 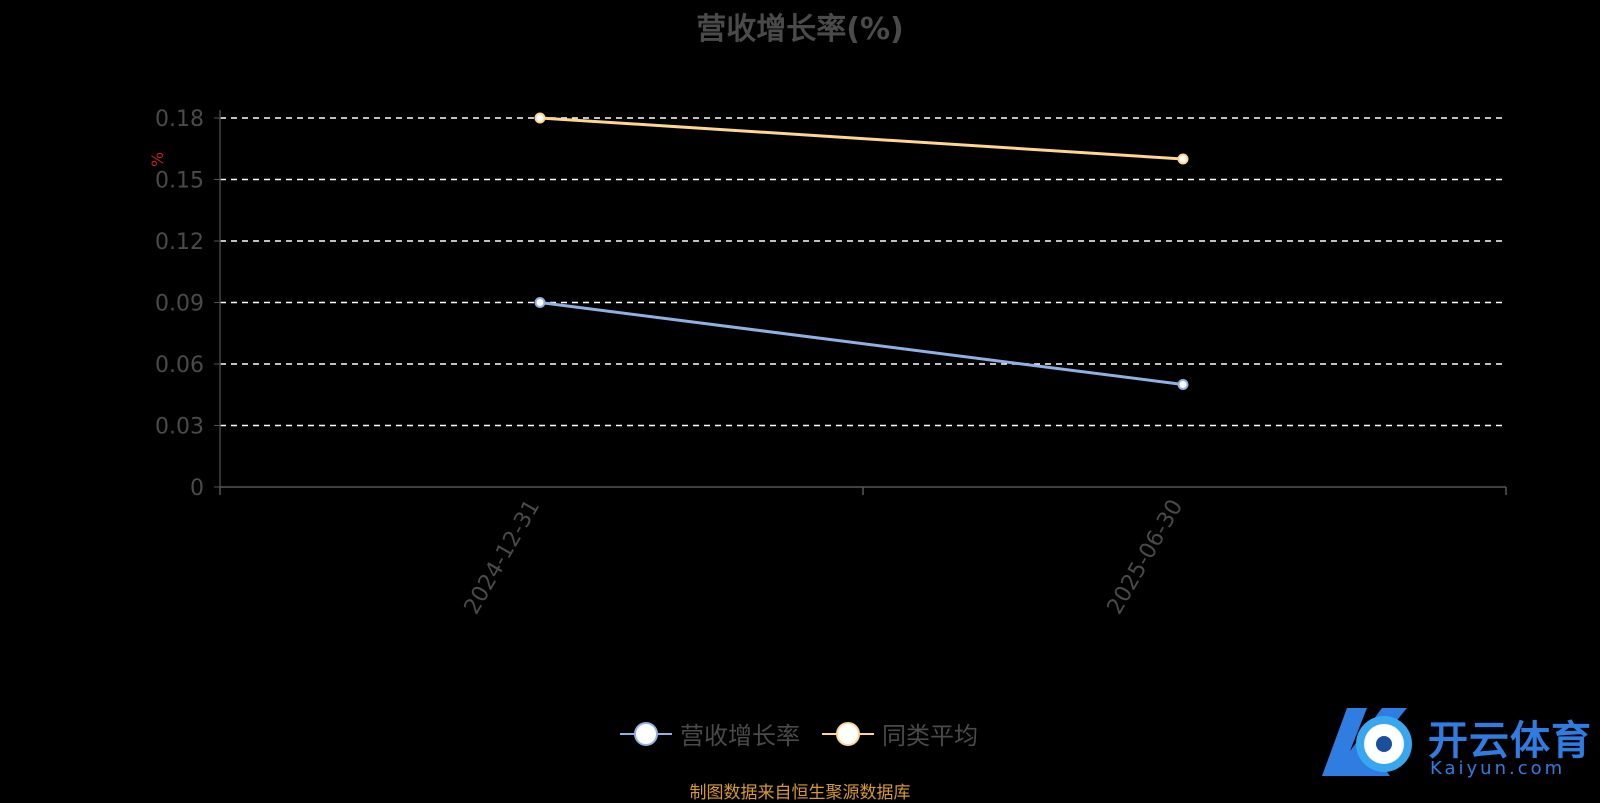 I want to click on source-note: 制图数据来自恒生聚源数据库, so click(x=800, y=793).